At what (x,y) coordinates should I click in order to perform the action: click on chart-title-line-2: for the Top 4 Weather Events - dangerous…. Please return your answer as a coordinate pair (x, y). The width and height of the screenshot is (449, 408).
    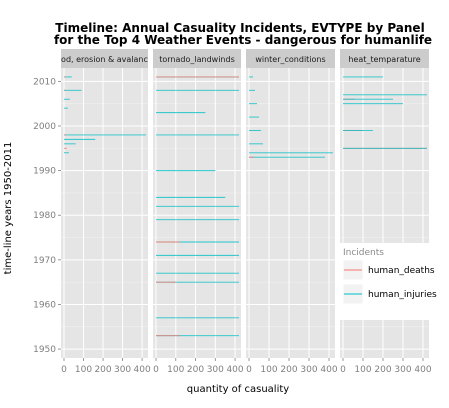
    Looking at the image, I should click on (243, 40).